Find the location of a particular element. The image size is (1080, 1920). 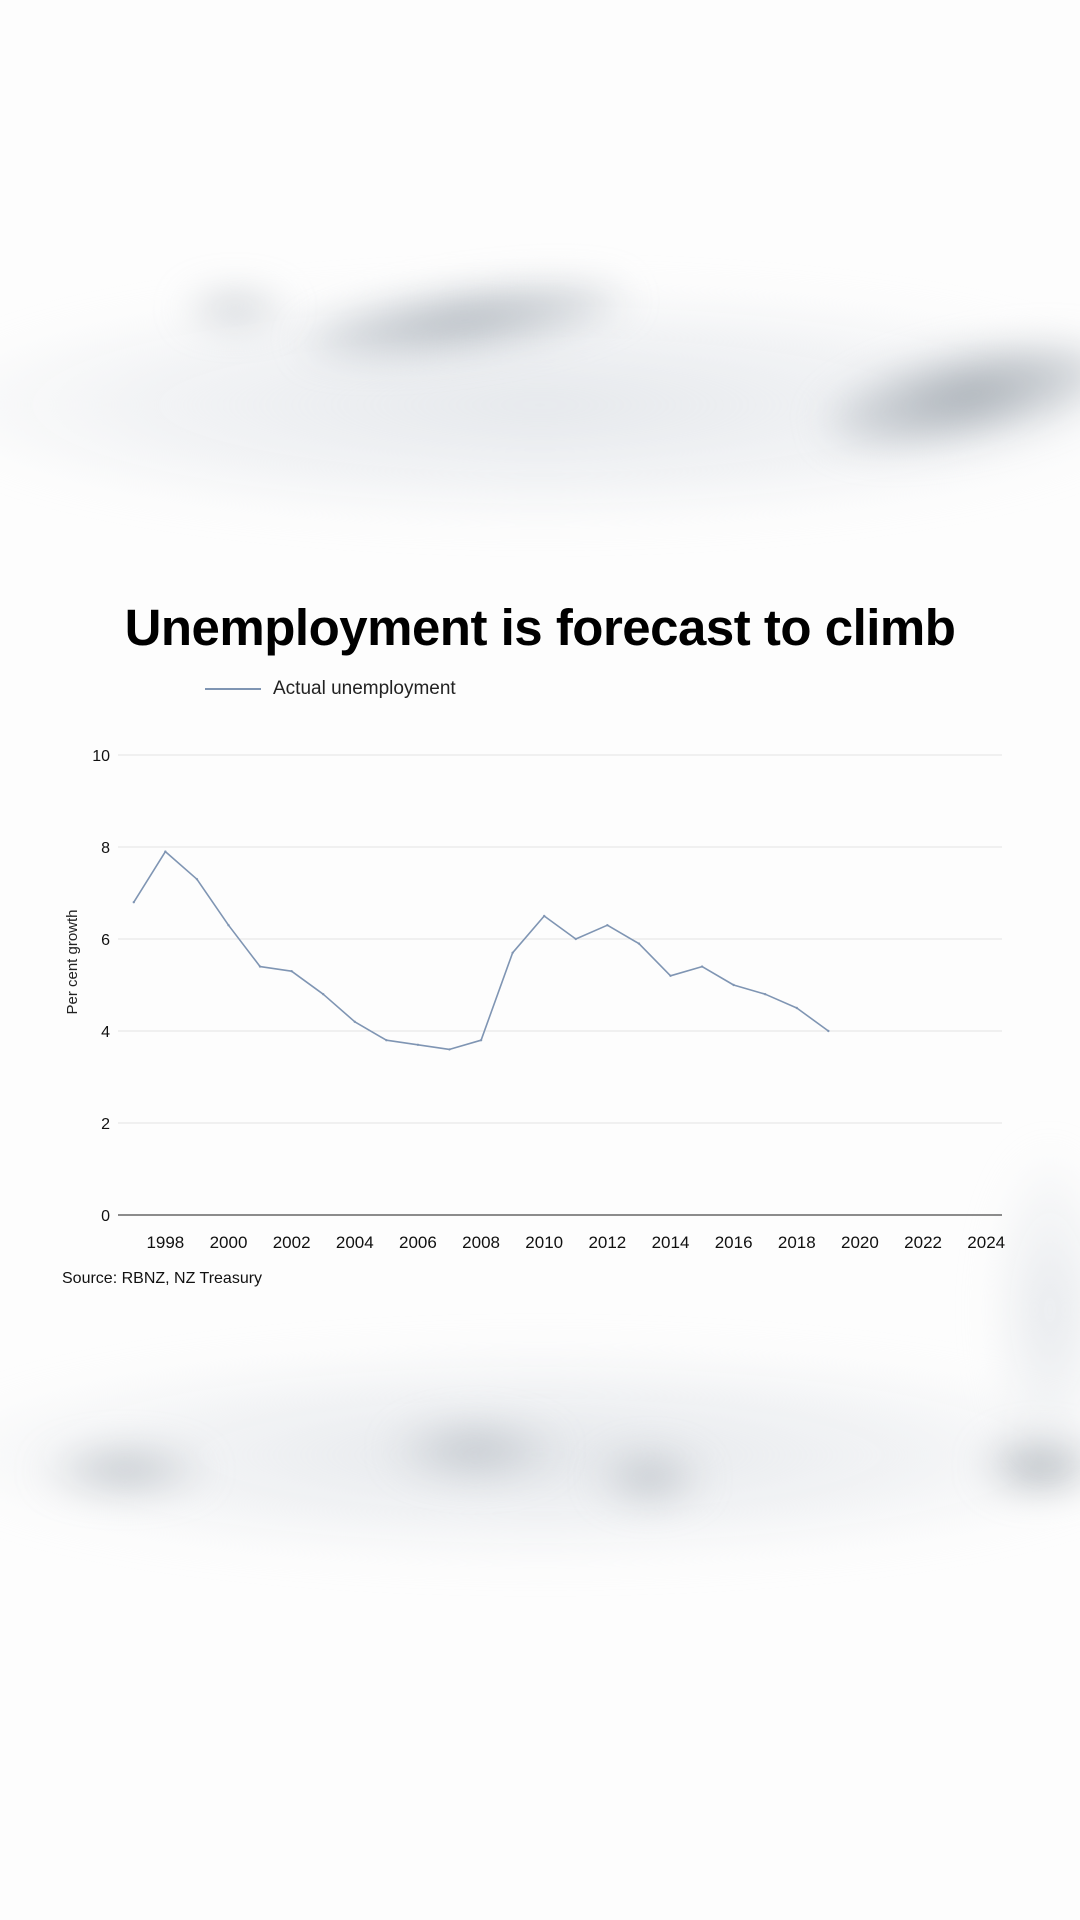

legend-line-swatch is located at coordinates (233, 689).